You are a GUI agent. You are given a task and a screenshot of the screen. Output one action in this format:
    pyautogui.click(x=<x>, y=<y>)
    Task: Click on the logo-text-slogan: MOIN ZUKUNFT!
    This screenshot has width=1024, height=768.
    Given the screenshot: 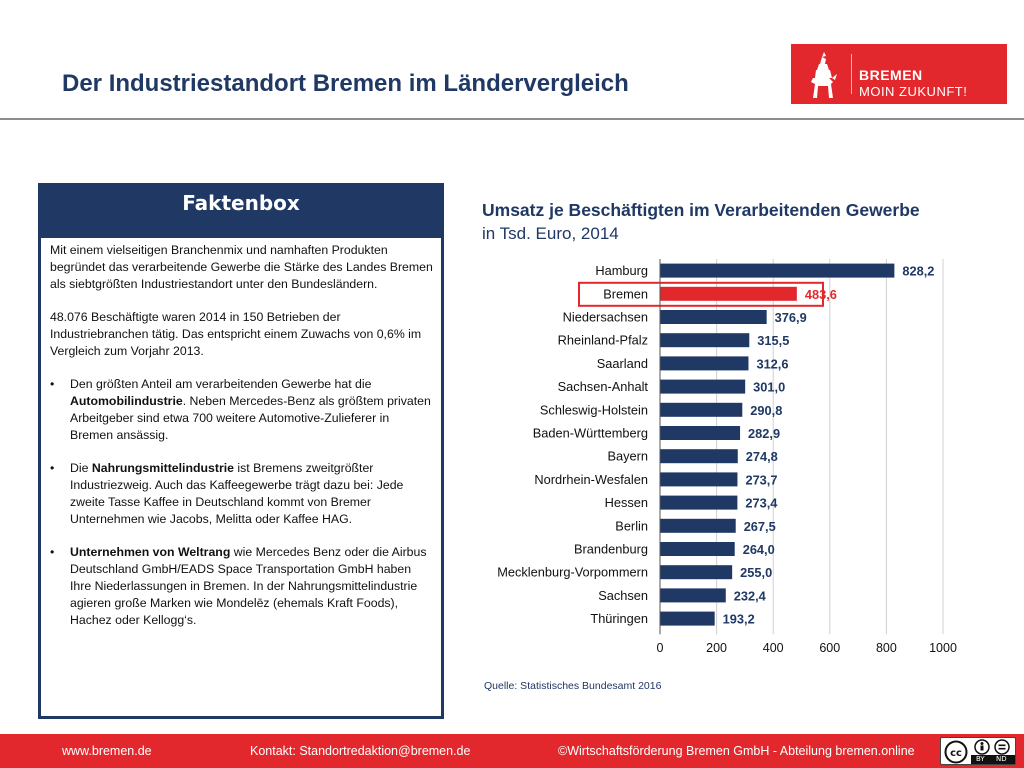 What is the action you would take?
    pyautogui.click(x=913, y=91)
    